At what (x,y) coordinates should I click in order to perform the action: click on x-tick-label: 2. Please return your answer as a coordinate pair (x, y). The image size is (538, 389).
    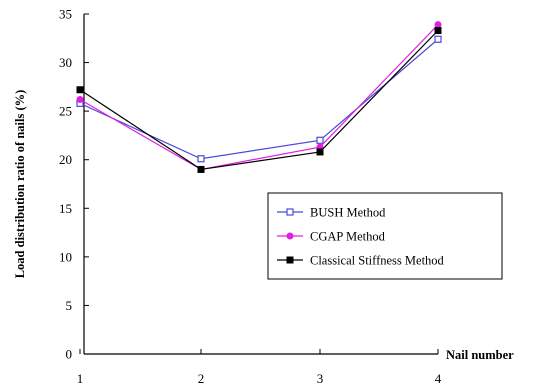
    Looking at the image, I should click on (201, 378).